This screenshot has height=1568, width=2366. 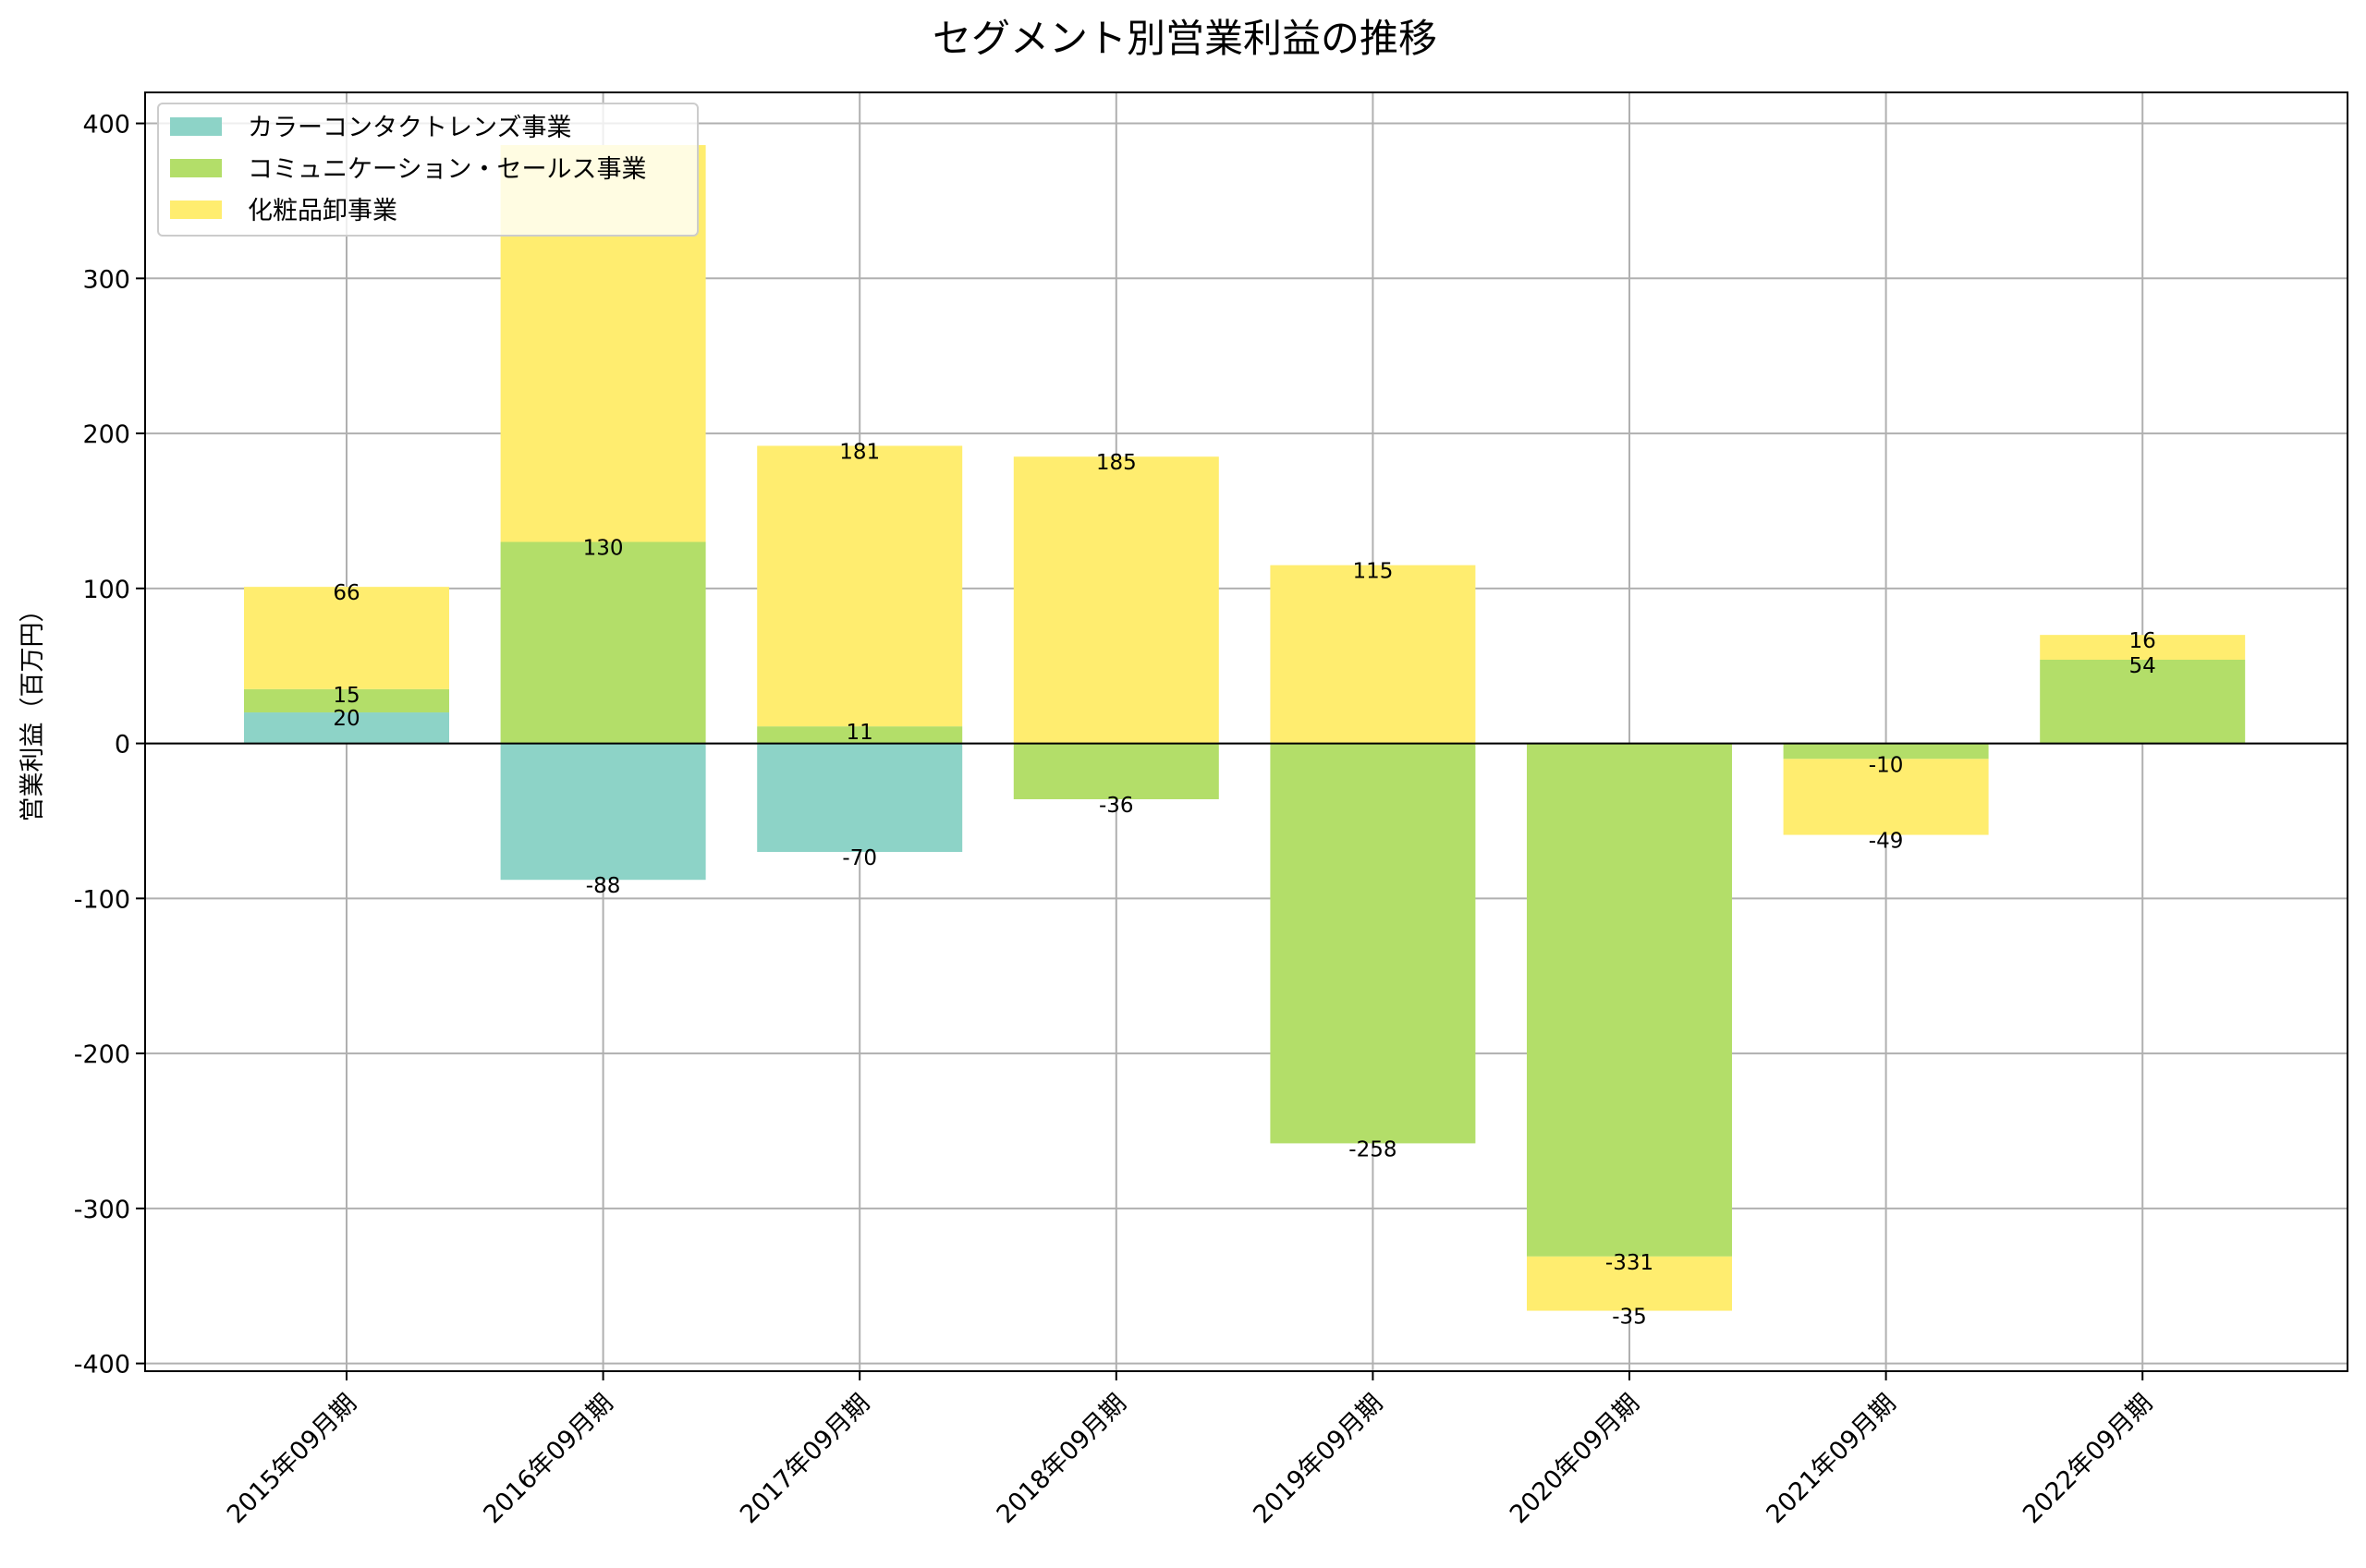 What do you see at coordinates (346, 696) in the screenshot?
I see `data-label: 15` at bounding box center [346, 696].